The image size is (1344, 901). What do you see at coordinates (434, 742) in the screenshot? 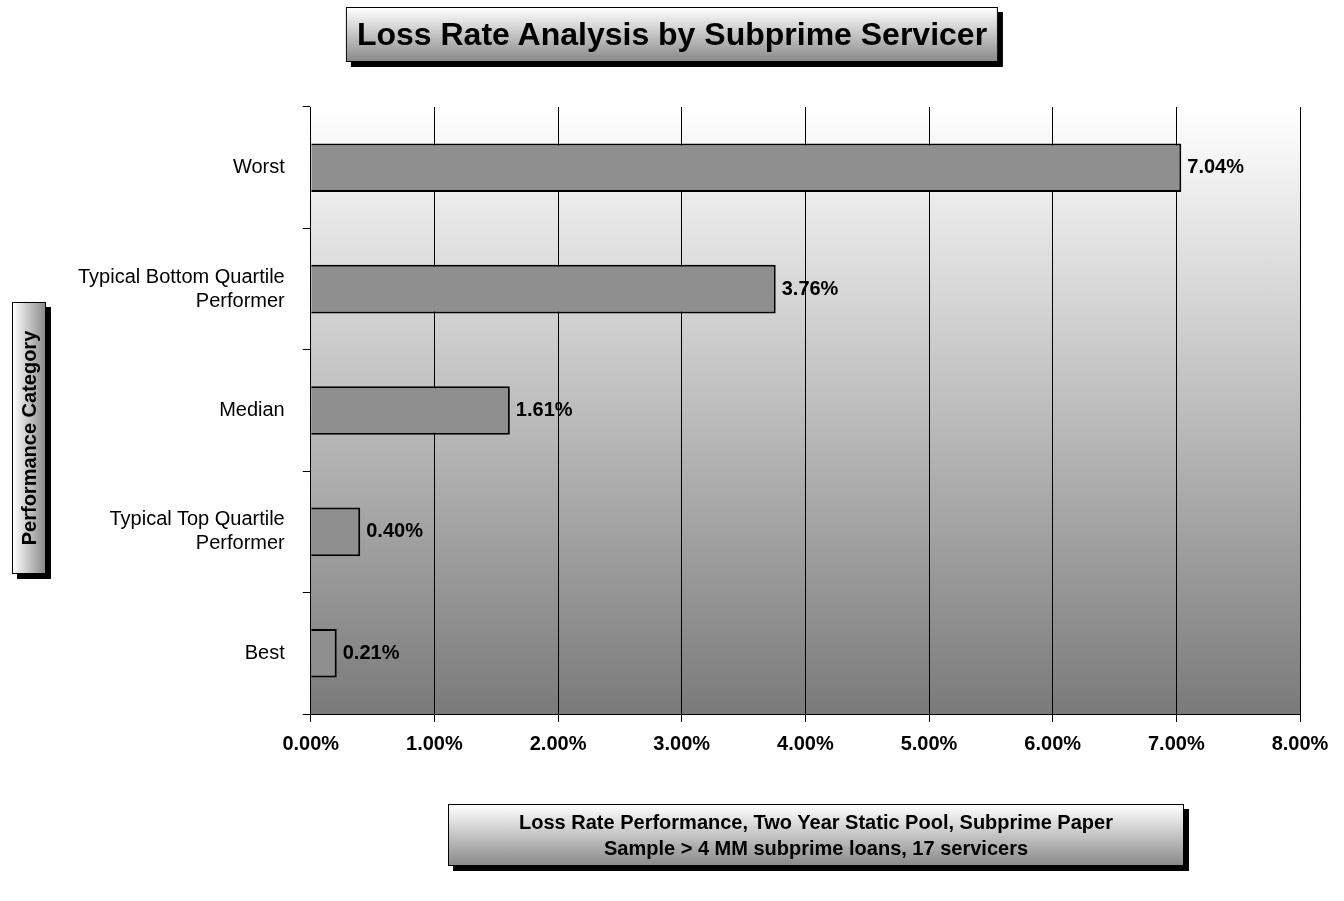
I see `x-tick-label: 1.00%` at bounding box center [434, 742].